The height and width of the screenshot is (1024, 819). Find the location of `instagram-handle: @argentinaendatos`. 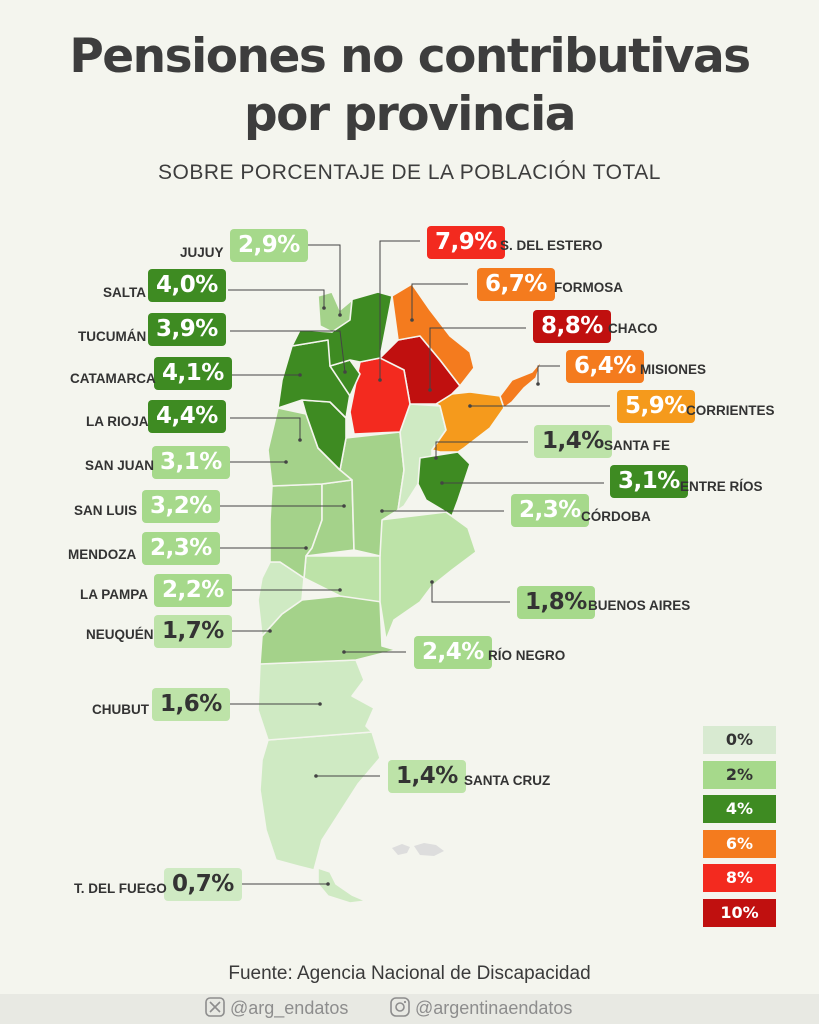

instagram-handle: @argentinaendatos is located at coordinates (481, 1008).